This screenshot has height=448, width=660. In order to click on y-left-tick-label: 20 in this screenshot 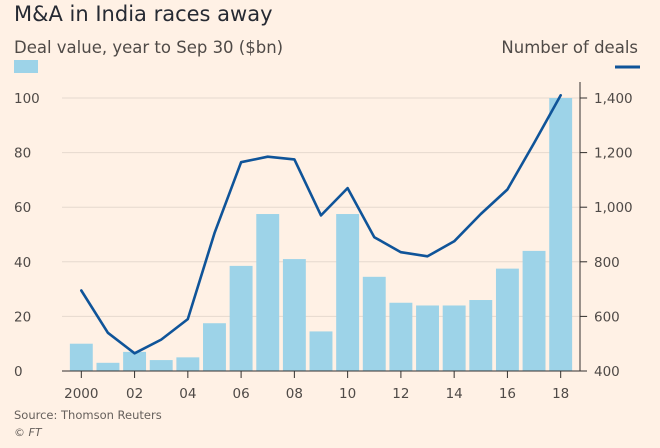, I will do `click(22, 317)`.